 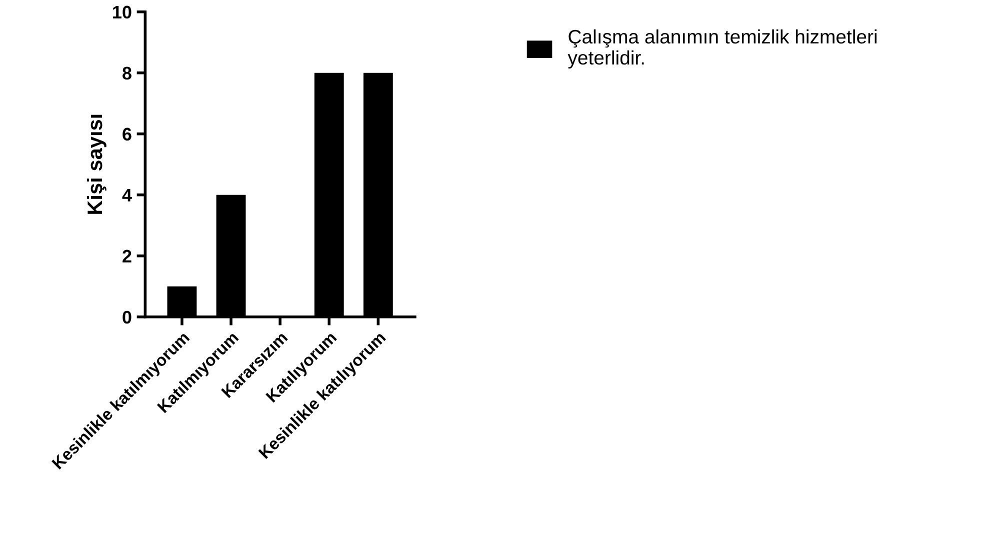 I want to click on y-tick-label: 6, so click(x=127, y=134).